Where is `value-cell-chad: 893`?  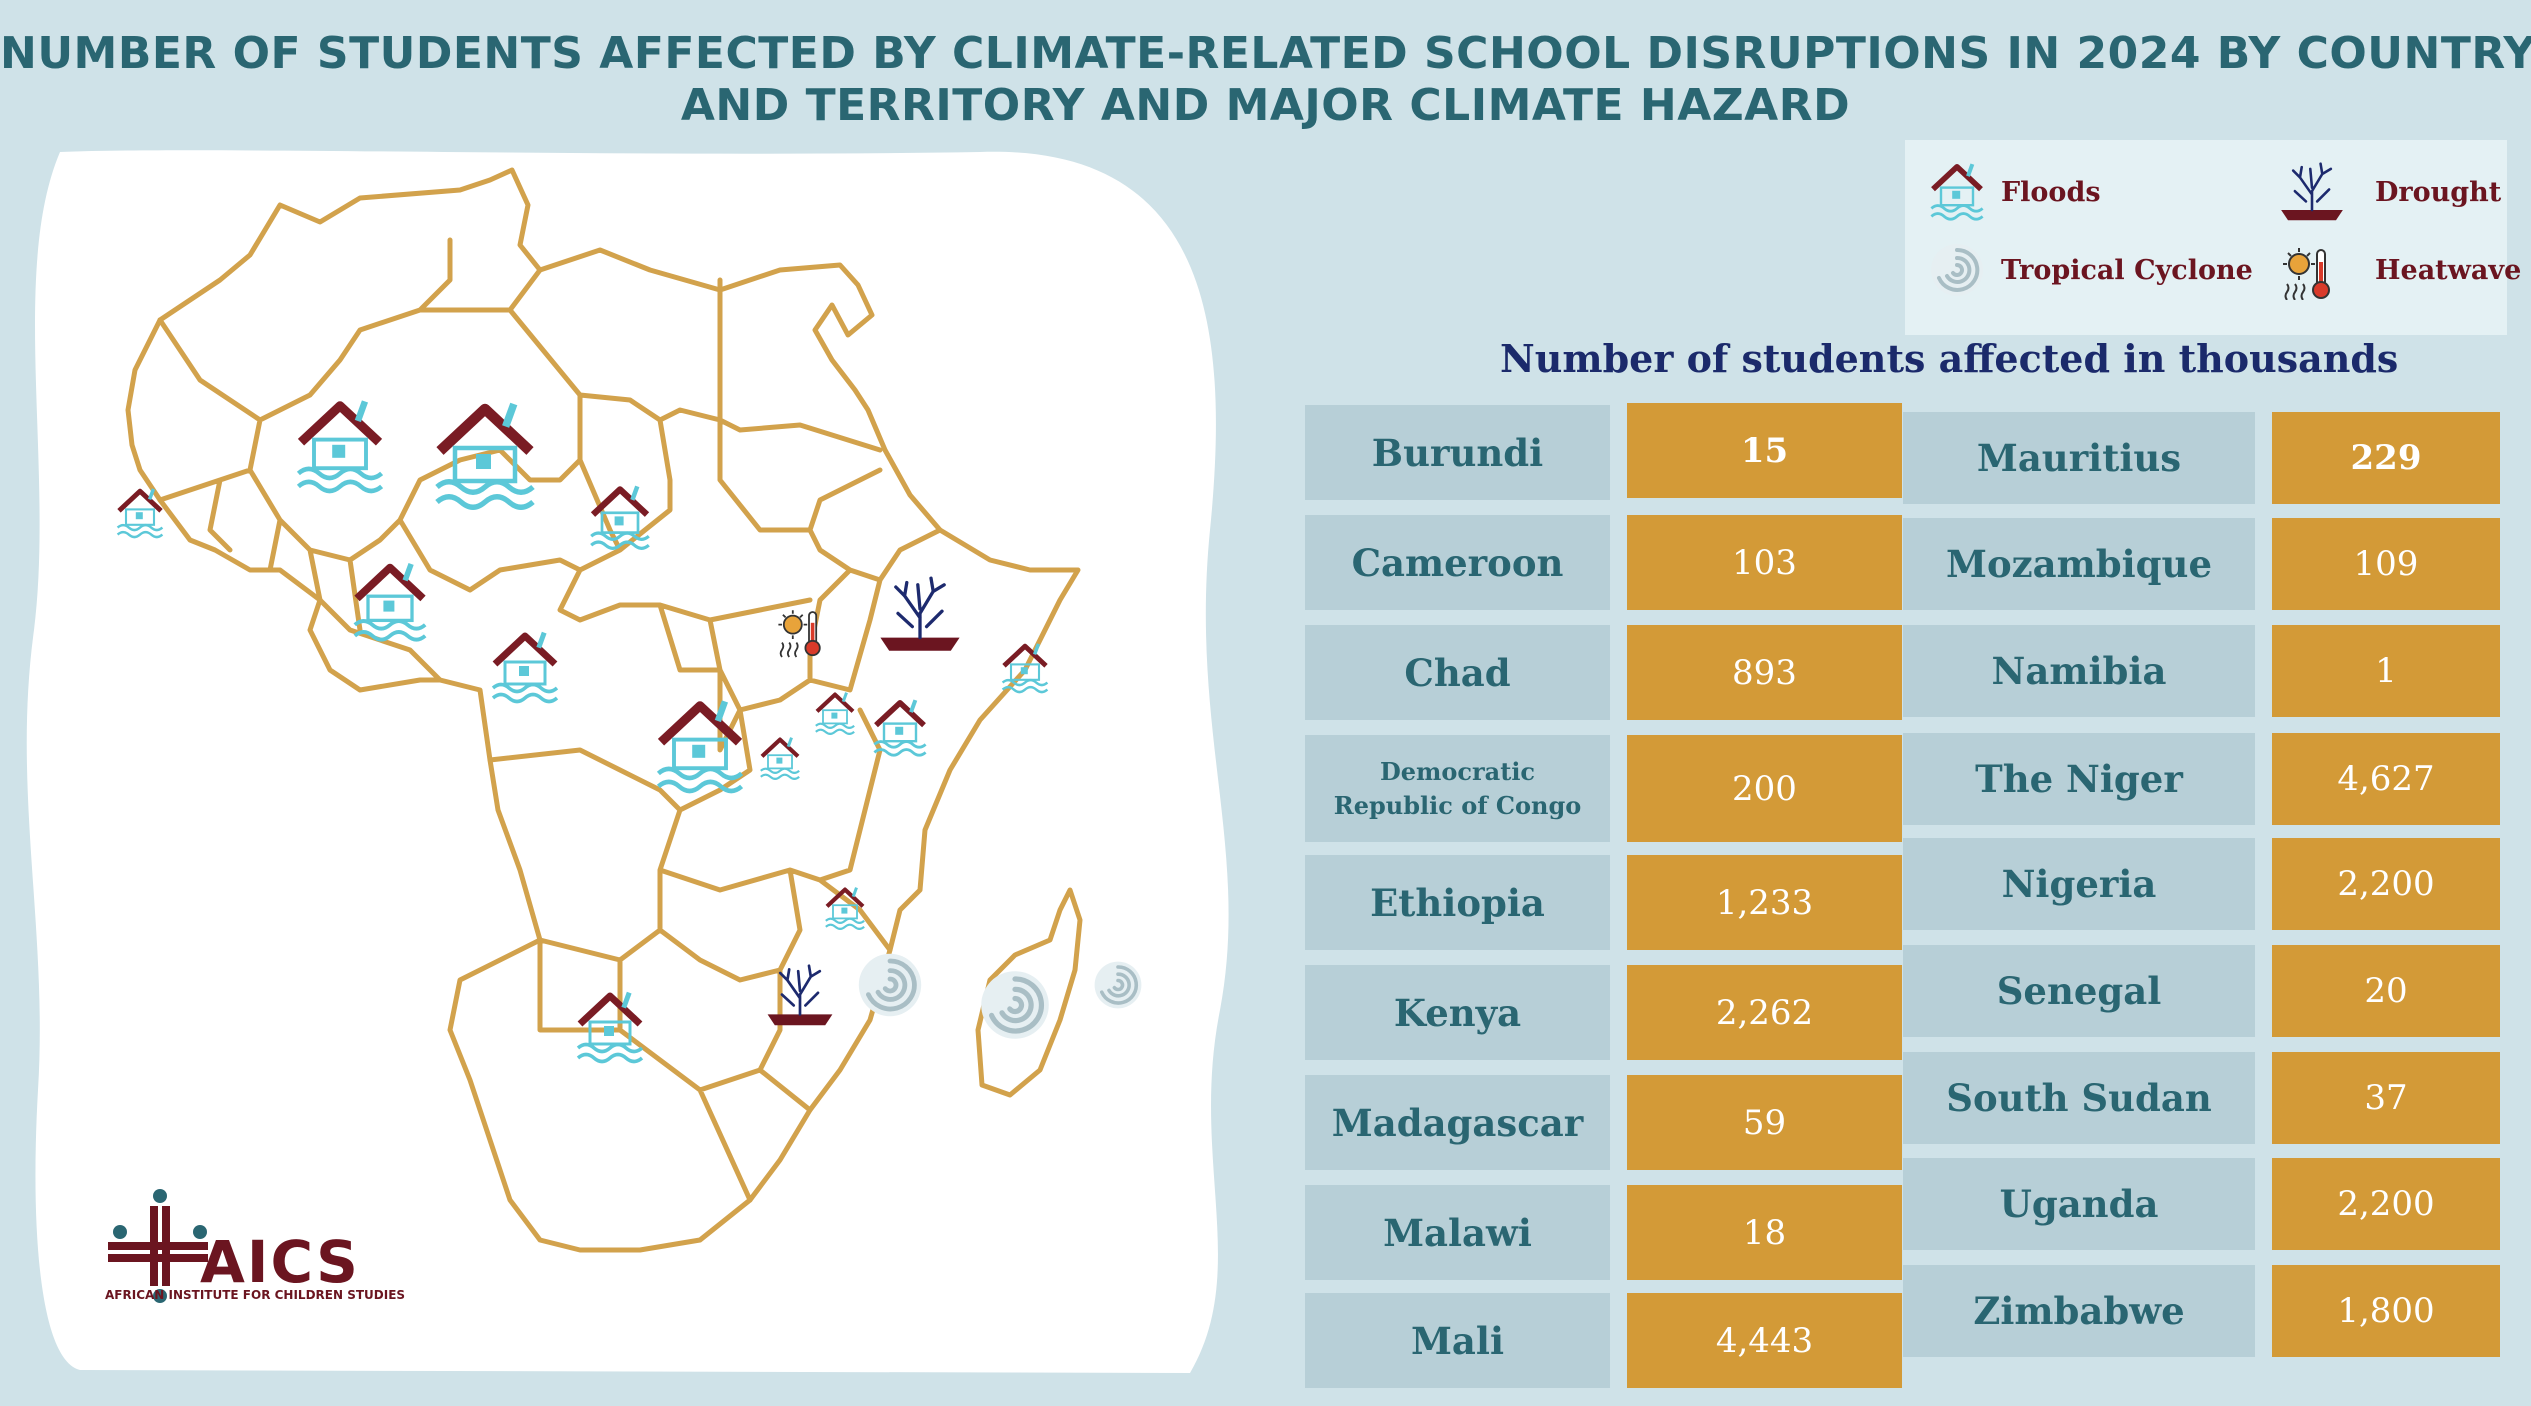 value-cell-chad: 893 is located at coordinates (1764, 672).